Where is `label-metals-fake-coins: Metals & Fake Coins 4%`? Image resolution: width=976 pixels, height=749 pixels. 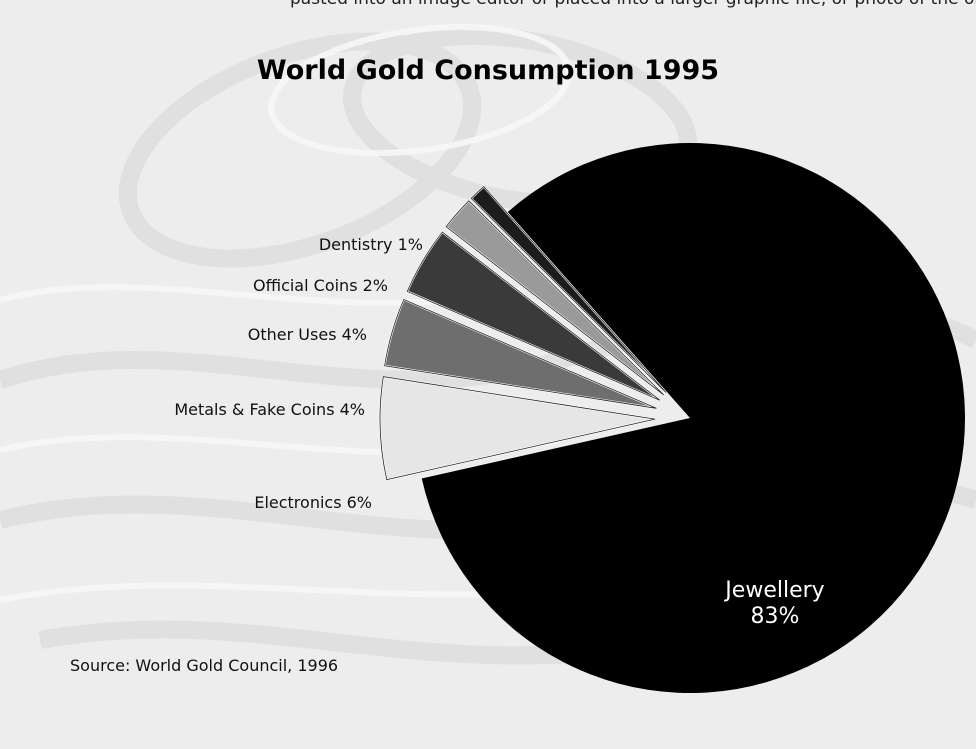 label-metals-fake-coins: Metals & Fake Coins 4% is located at coordinates (269, 409).